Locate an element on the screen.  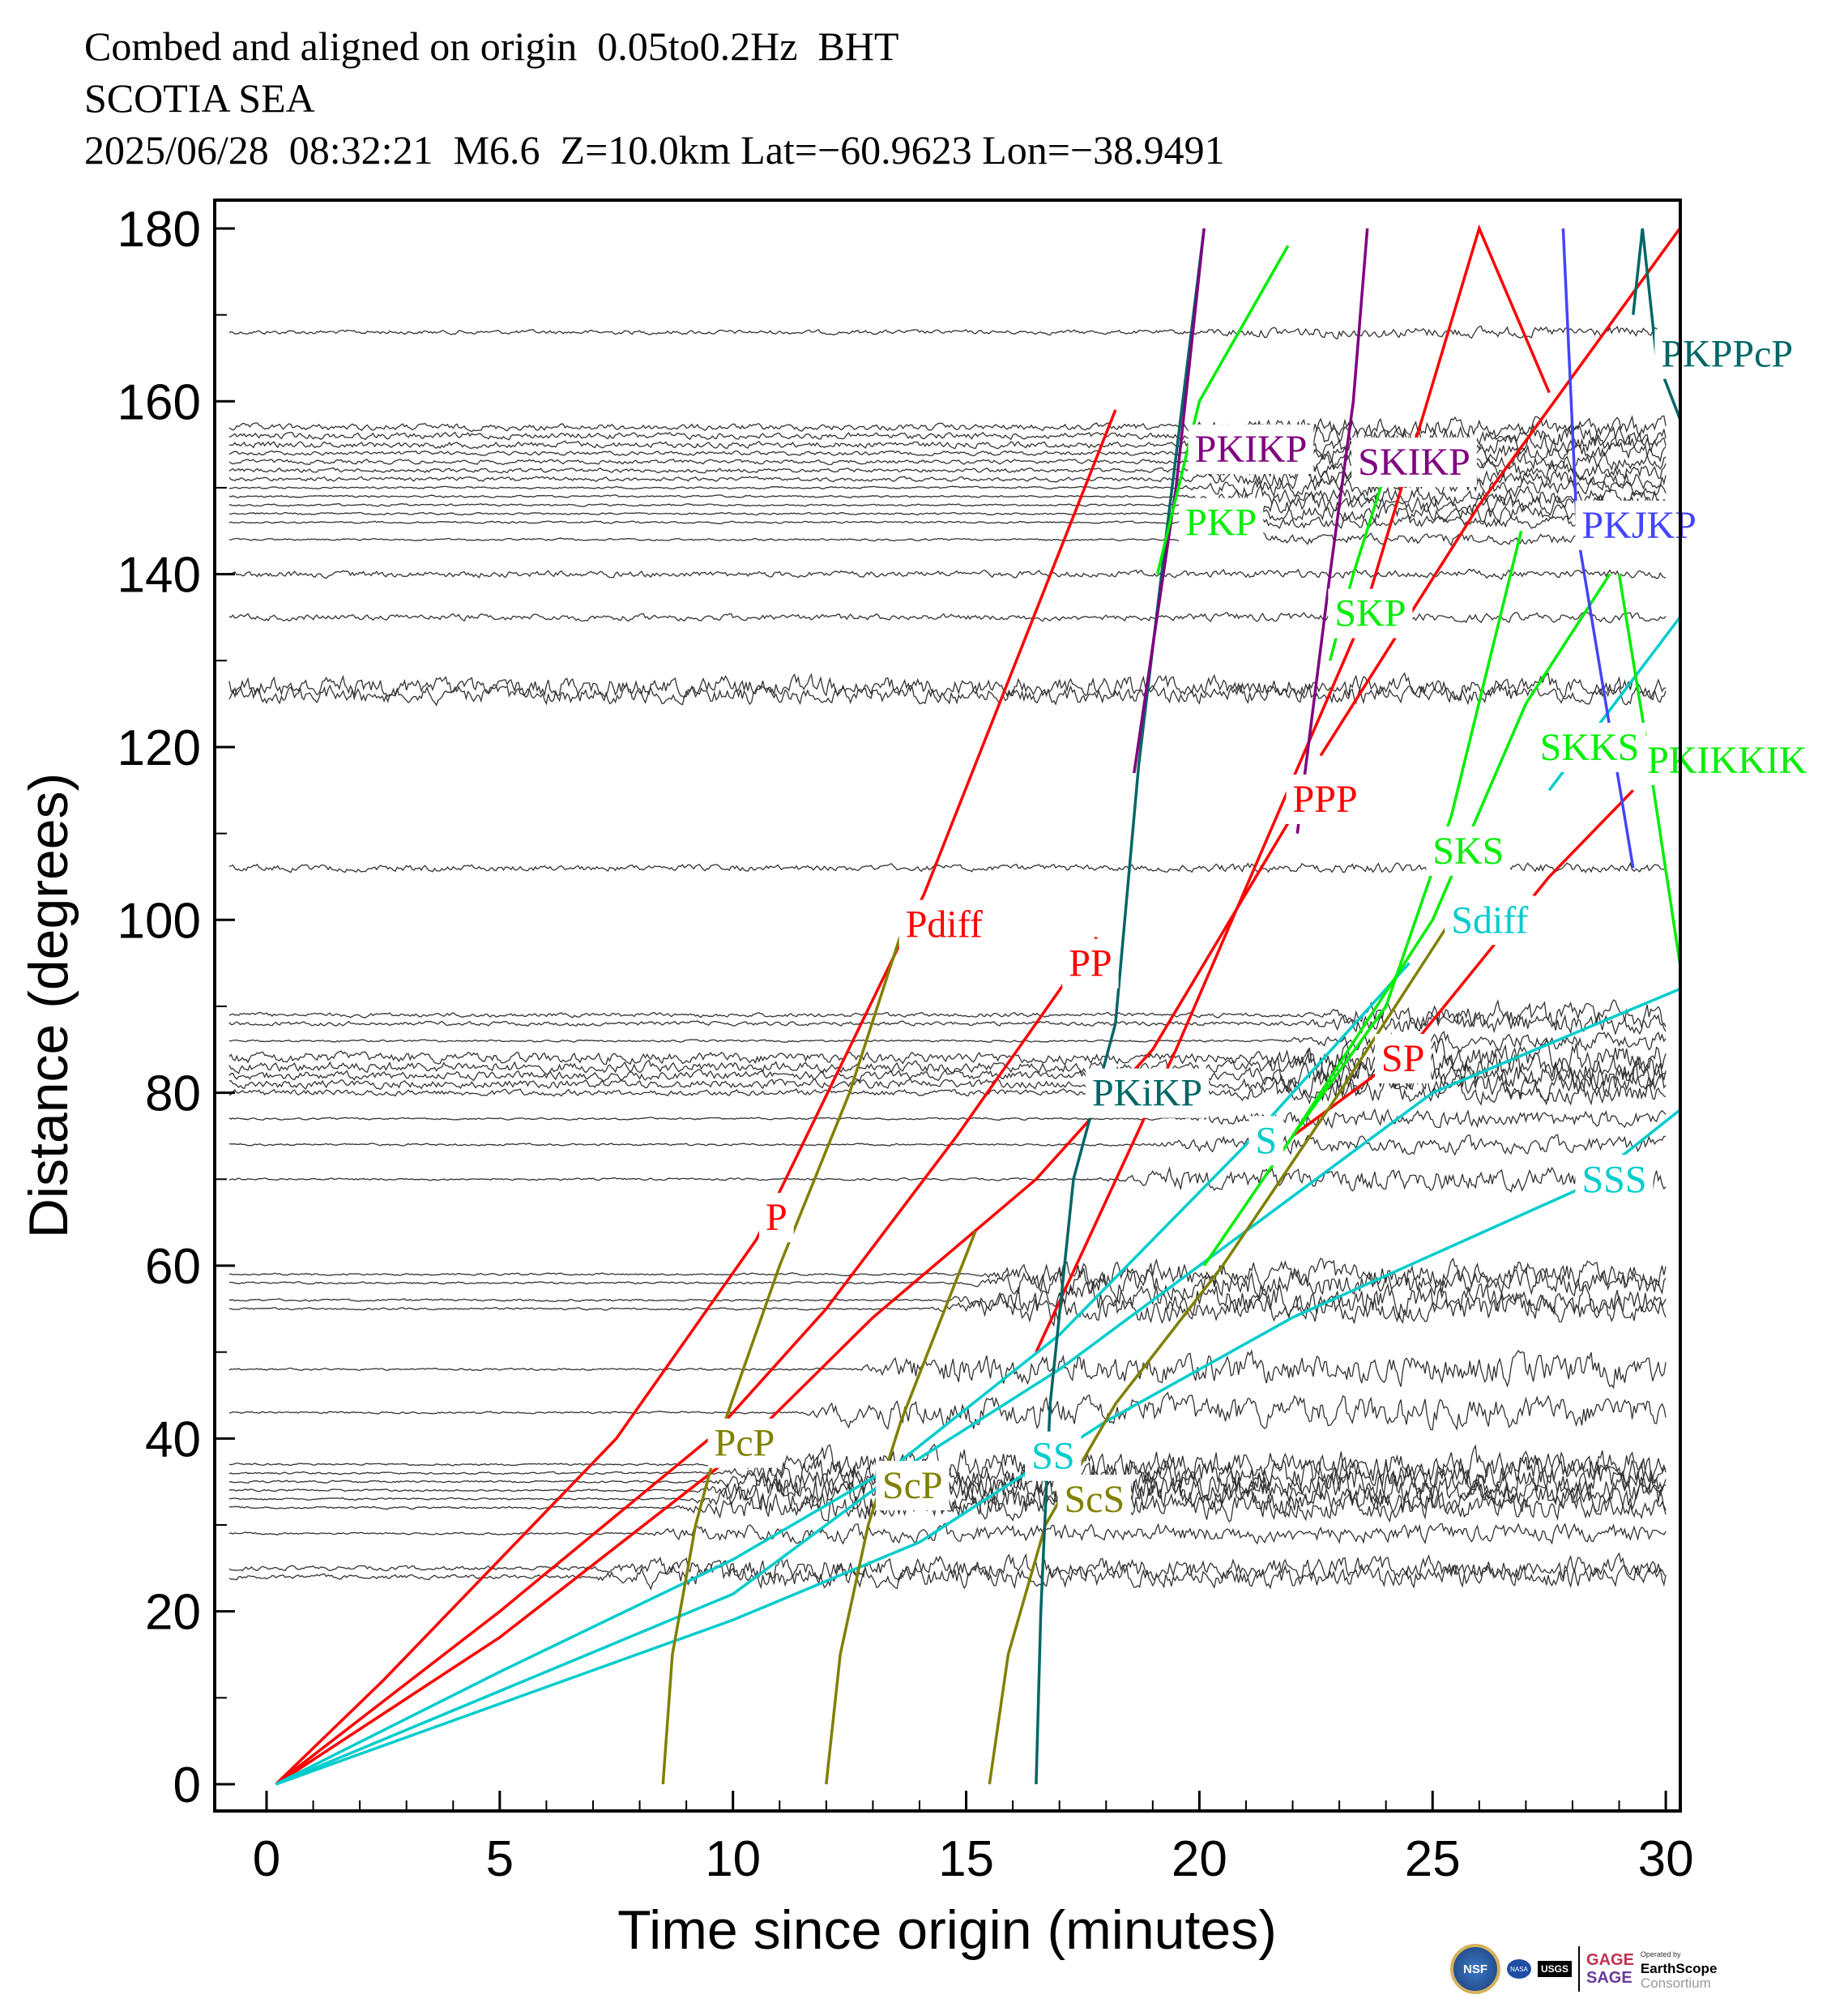
earthscope-text: EarthScope is located at coordinates (1679, 1968).